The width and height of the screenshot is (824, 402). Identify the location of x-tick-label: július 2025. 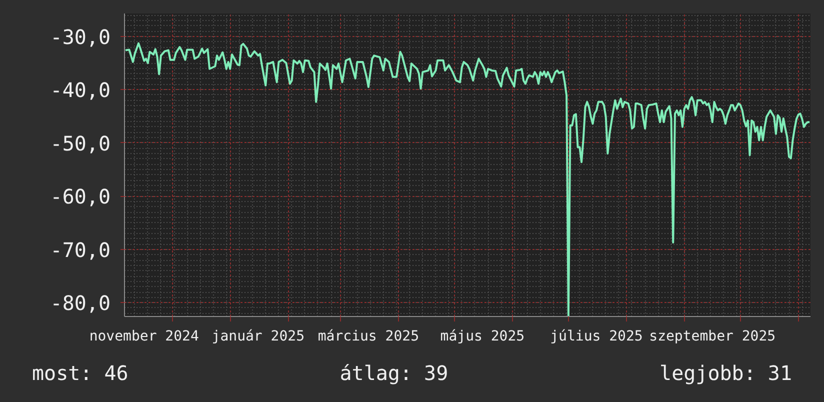
(596, 336).